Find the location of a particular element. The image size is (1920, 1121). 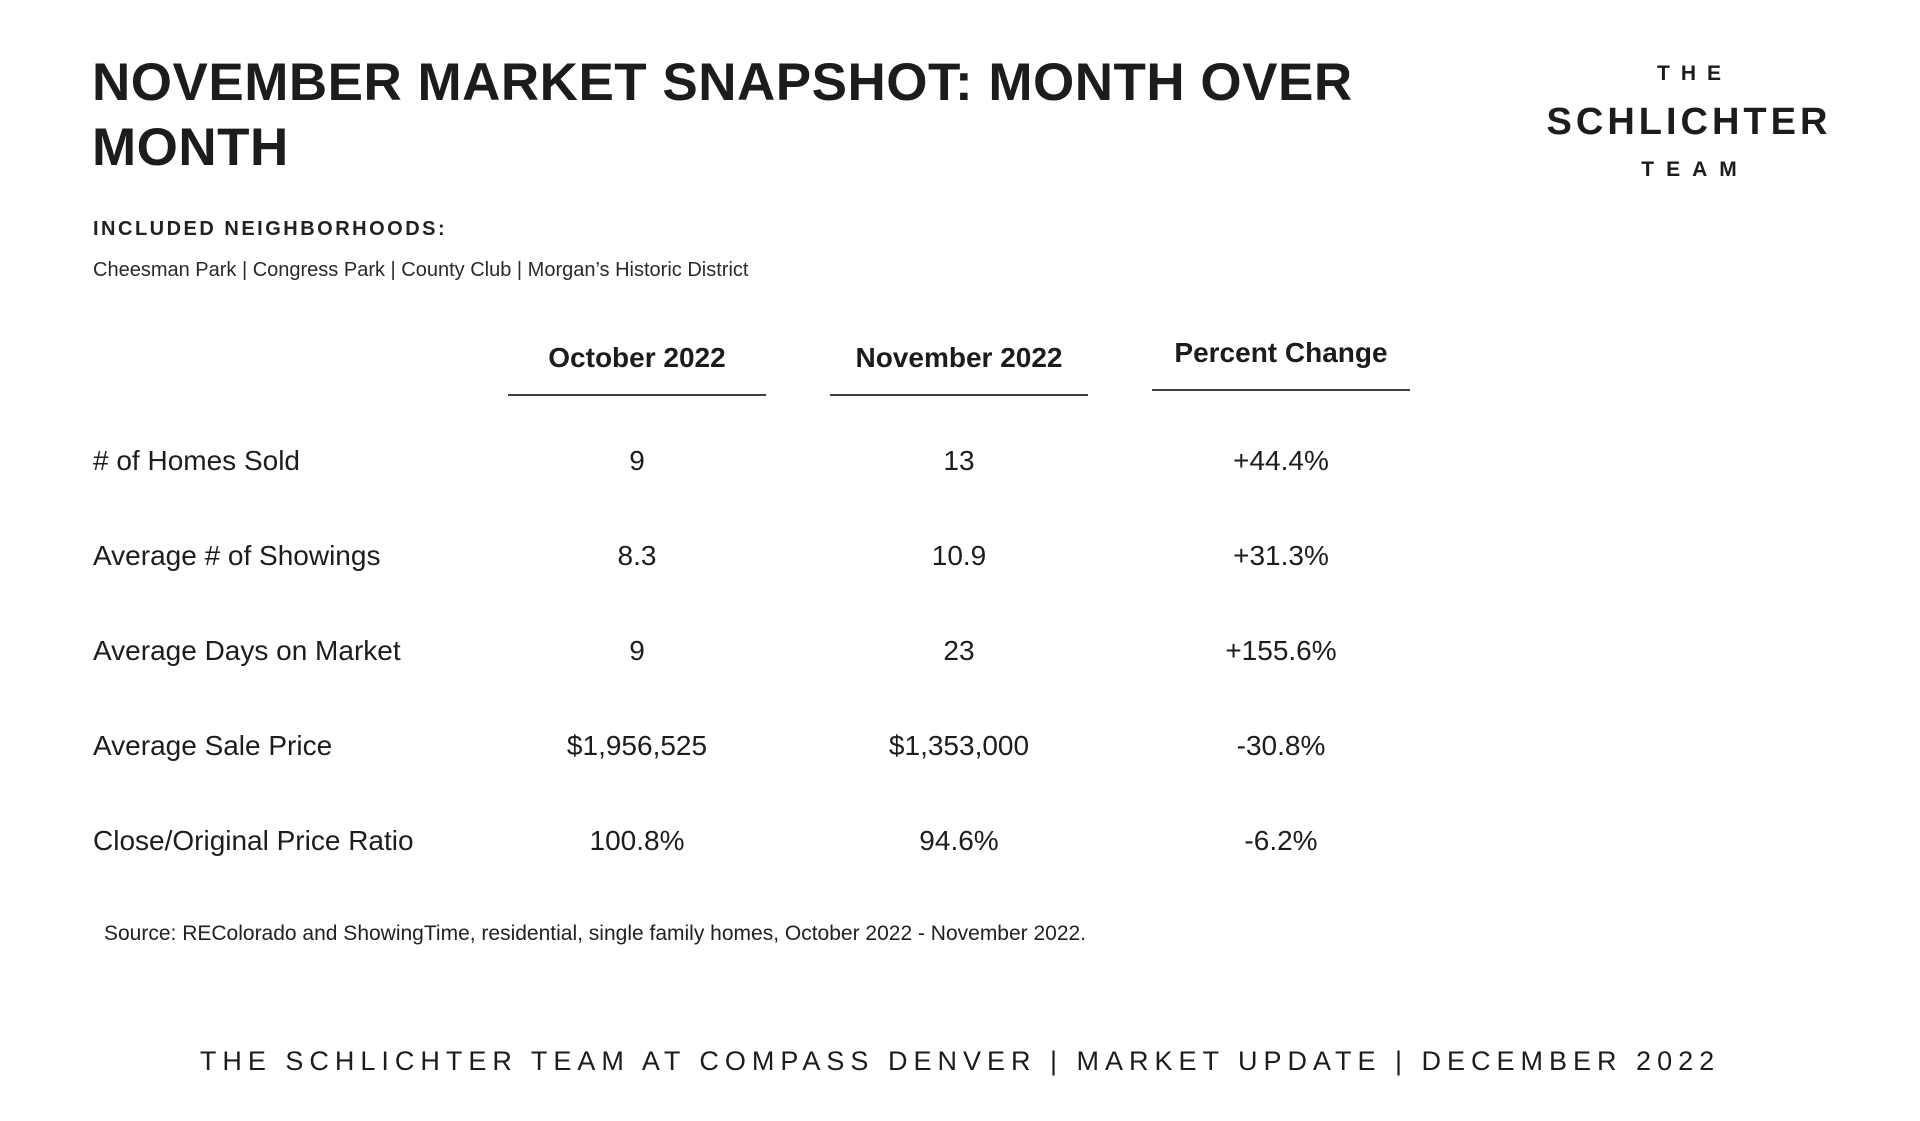

logo-word-the: THE is located at coordinates (1694, 73).